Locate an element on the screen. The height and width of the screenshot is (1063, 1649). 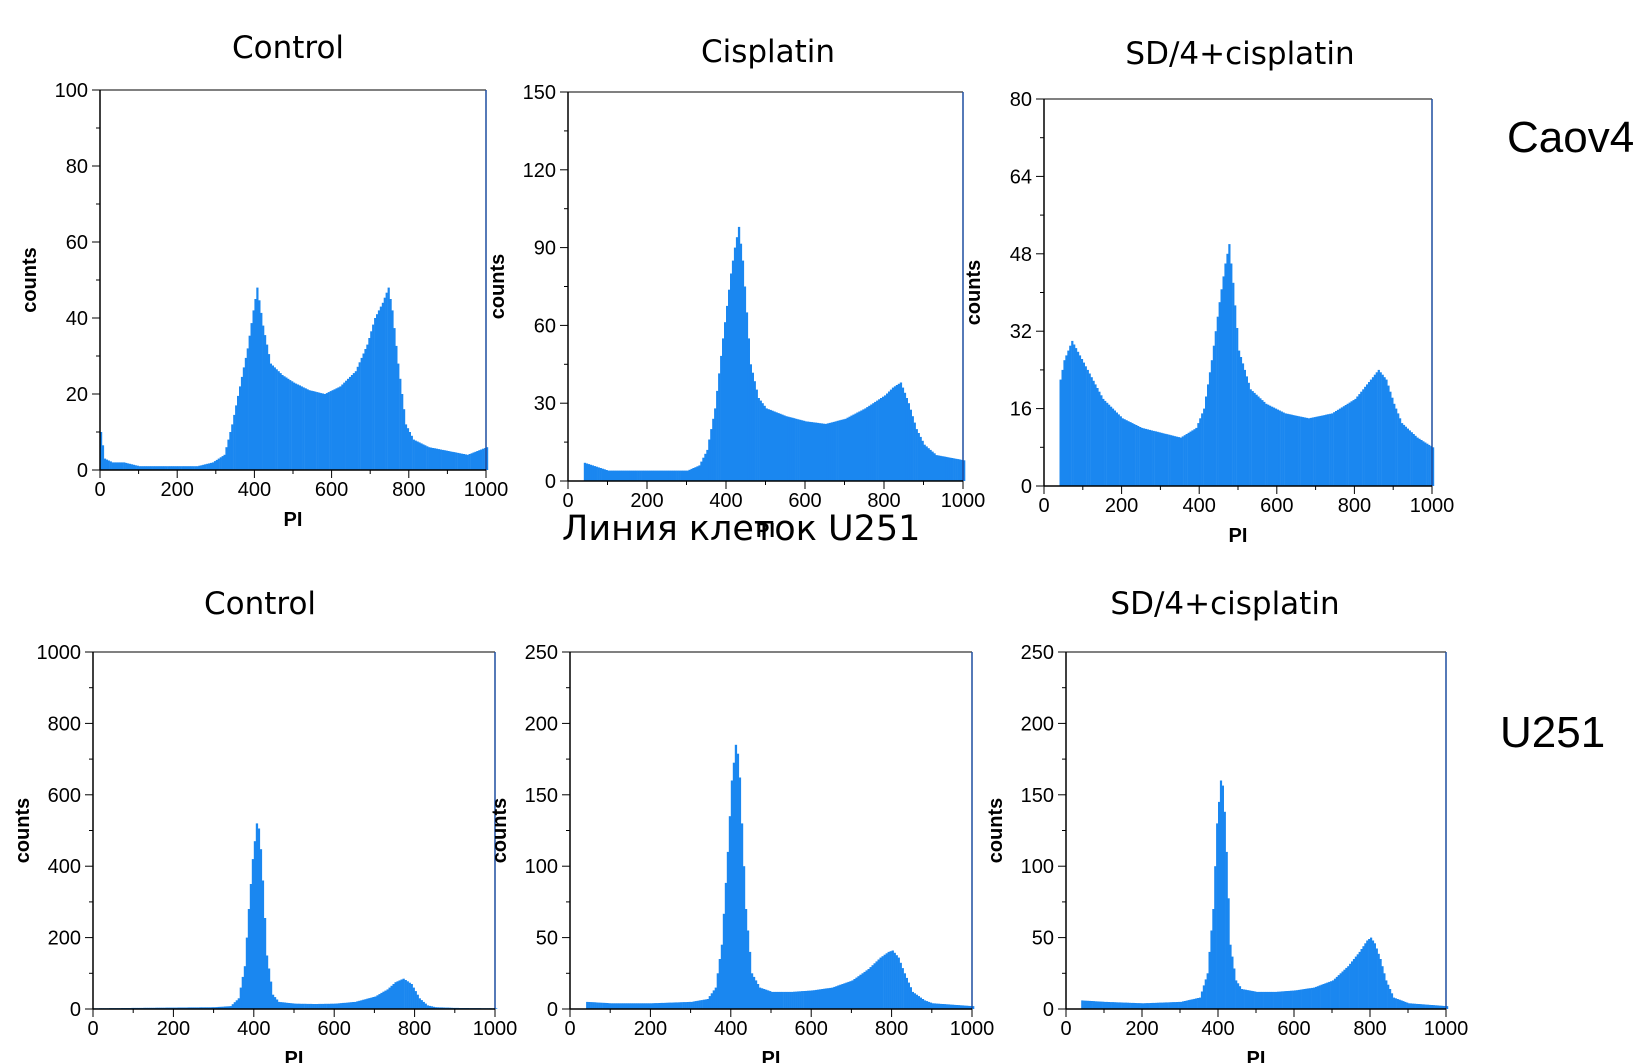
y-tick-label: 20 is located at coordinates (77, 395).